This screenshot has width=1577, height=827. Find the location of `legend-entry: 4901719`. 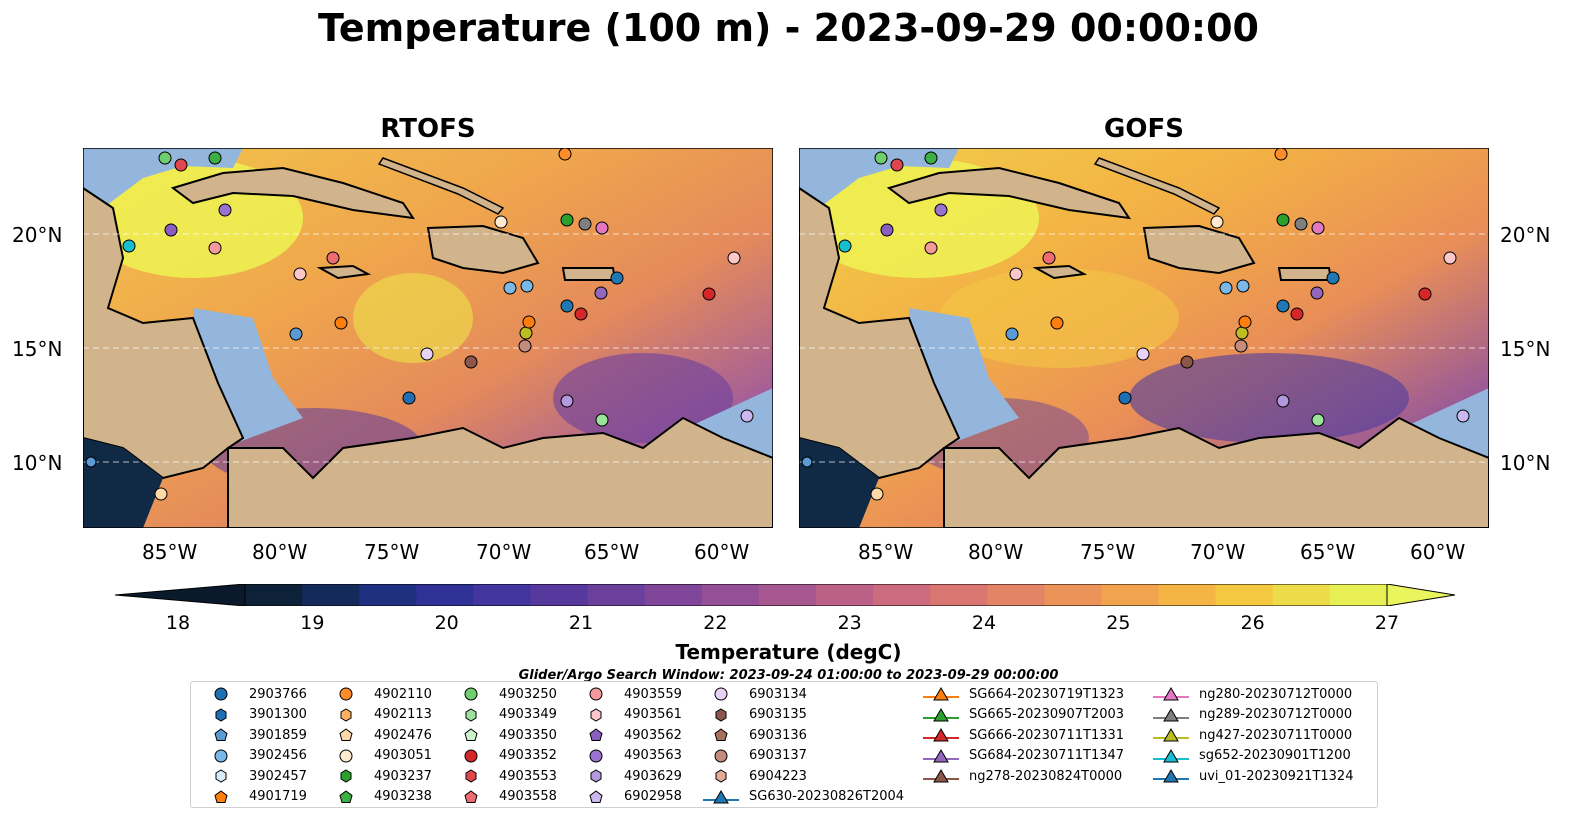

legend-entry: 4901719 is located at coordinates (253, 797).